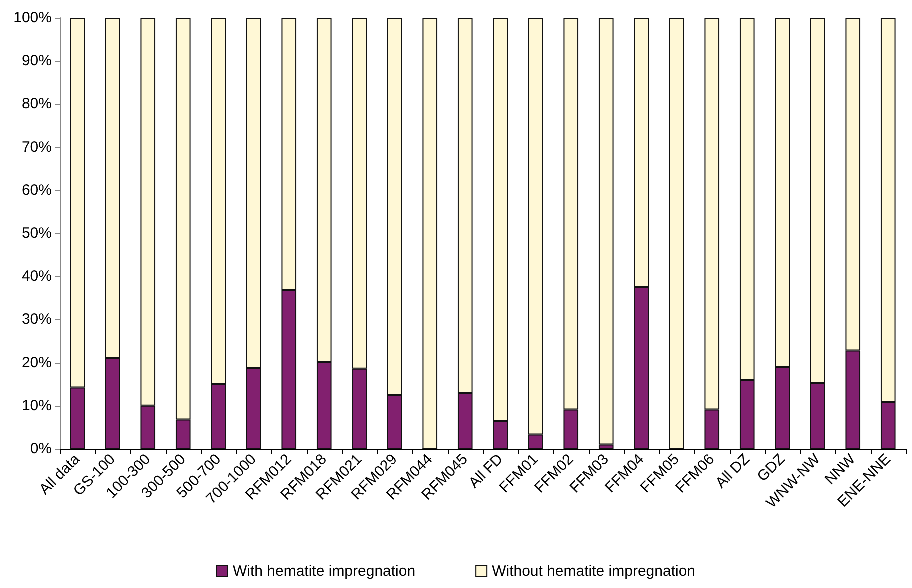 The height and width of the screenshot is (588, 912). I want to click on y-tick-label: 20%, so click(37, 363).